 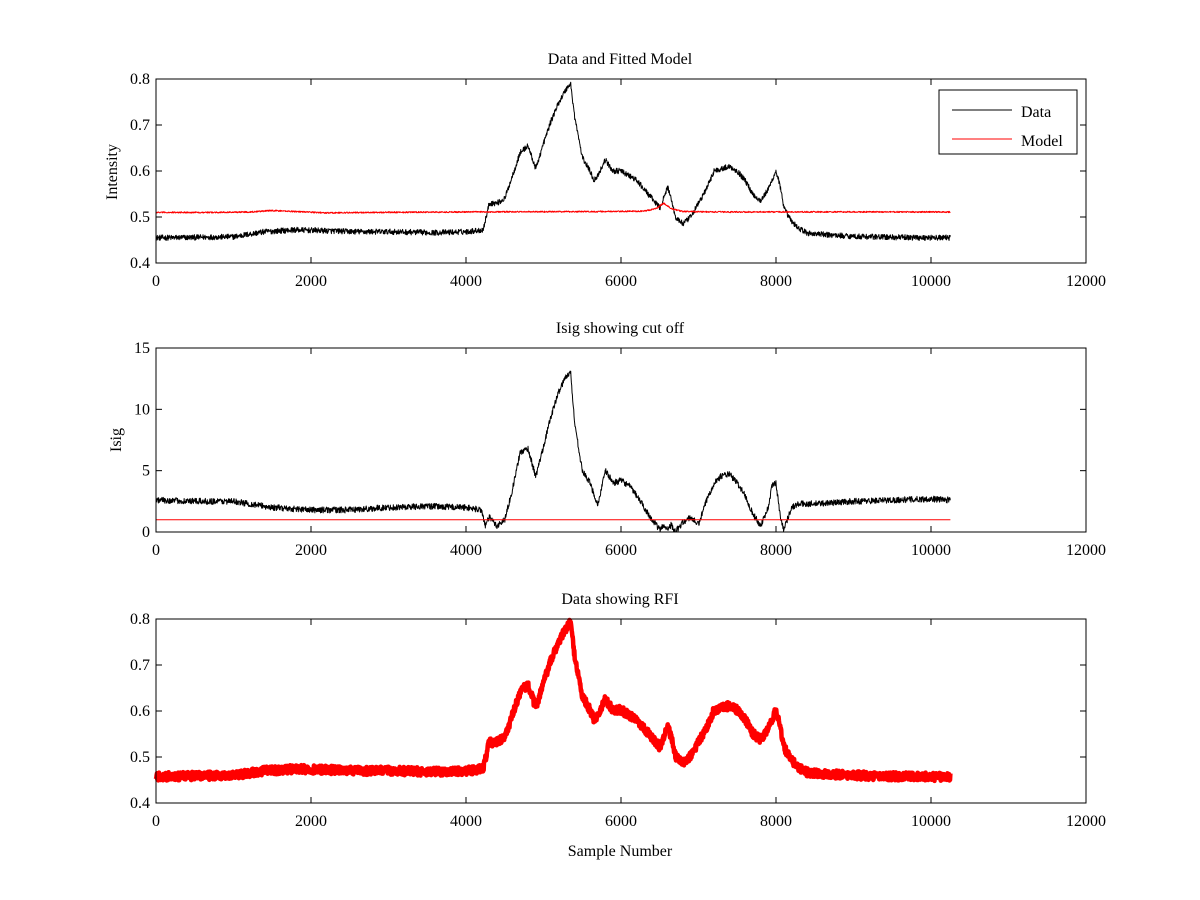 I want to click on series-line-data, so click(x=553, y=161).